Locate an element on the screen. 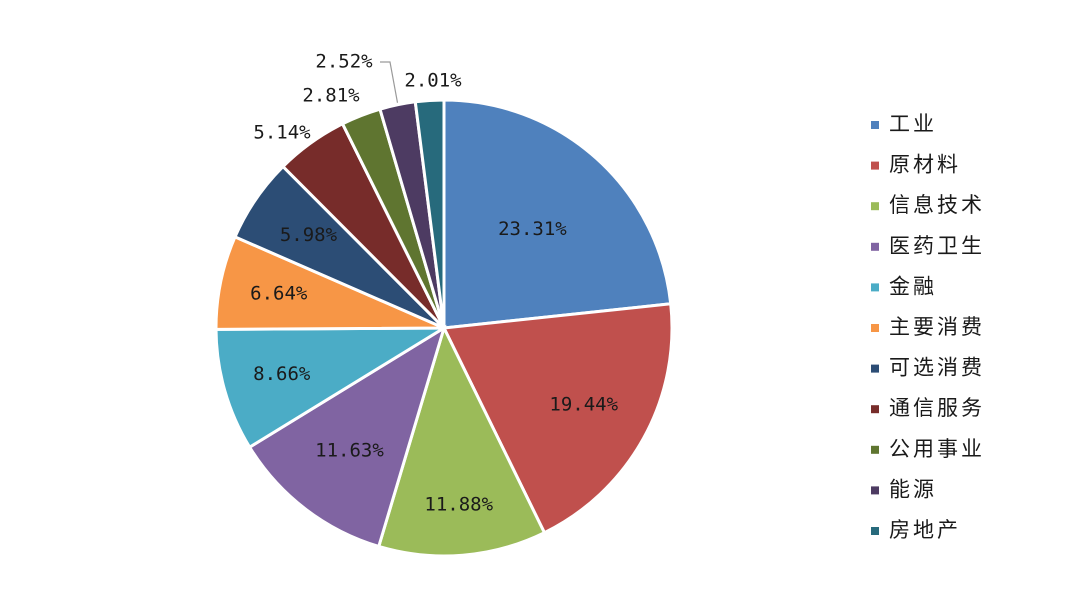 This screenshot has height=595, width=1080. legend-label-4: 金融 is located at coordinates (913, 286).